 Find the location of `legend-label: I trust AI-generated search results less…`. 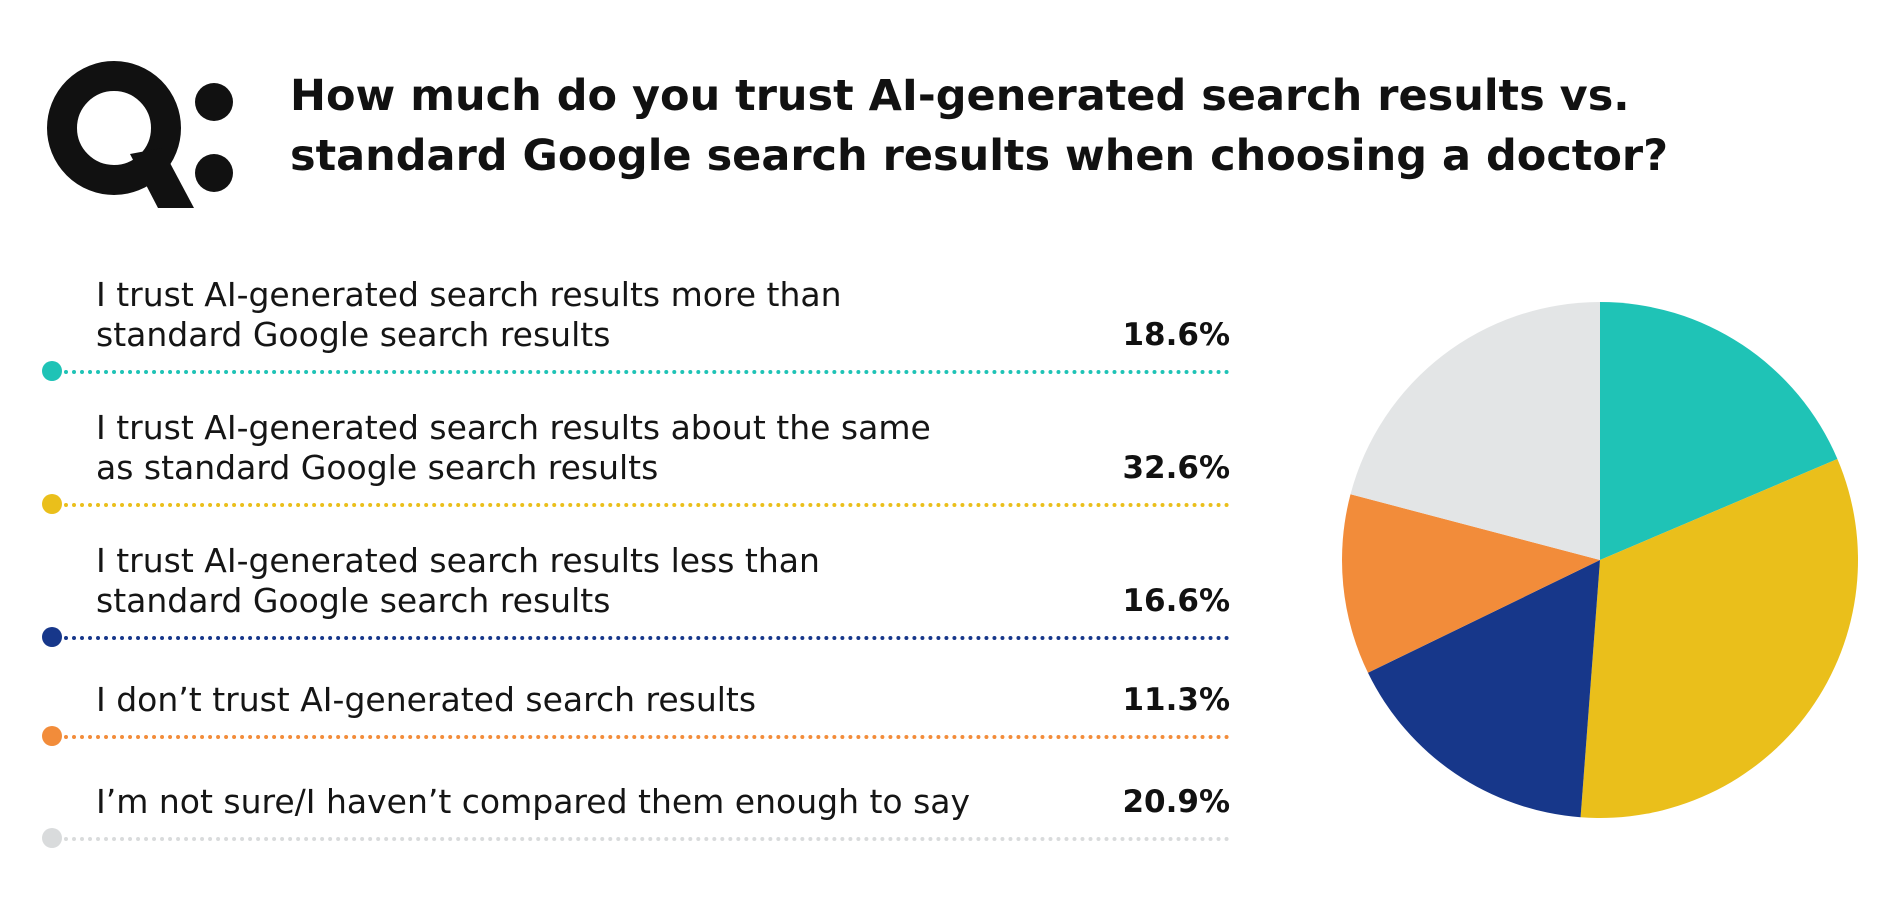

legend-label: I trust AI-generated search results less… is located at coordinates (576, 581).